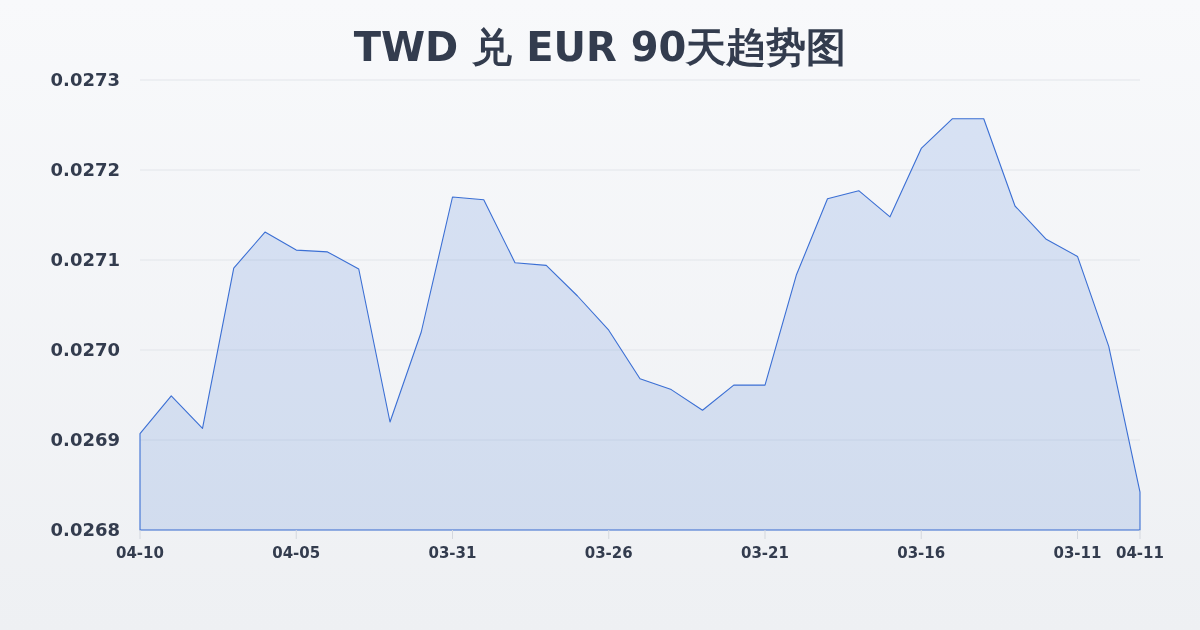  I want to click on x-tick-label: 03-21, so click(765, 553).